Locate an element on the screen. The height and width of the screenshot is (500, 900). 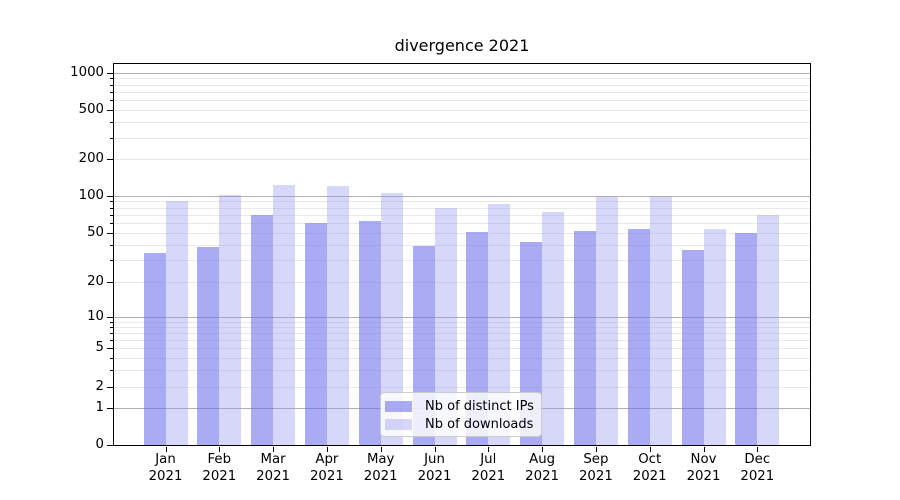
bar-distinct-ips-sep is located at coordinates (584, 338).